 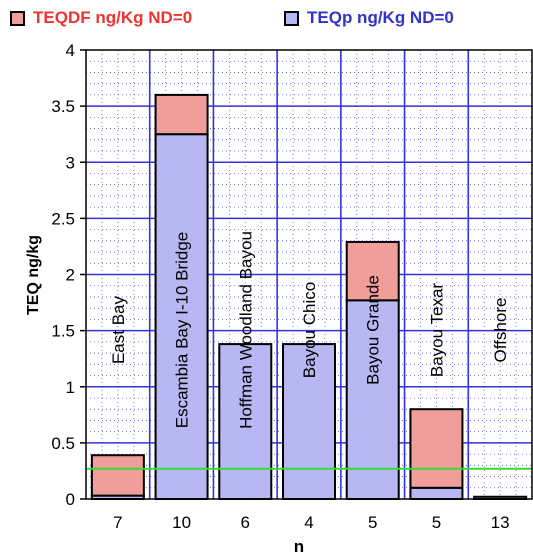 What do you see at coordinates (63, 106) in the screenshot?
I see `y-tick-label: 3.5` at bounding box center [63, 106].